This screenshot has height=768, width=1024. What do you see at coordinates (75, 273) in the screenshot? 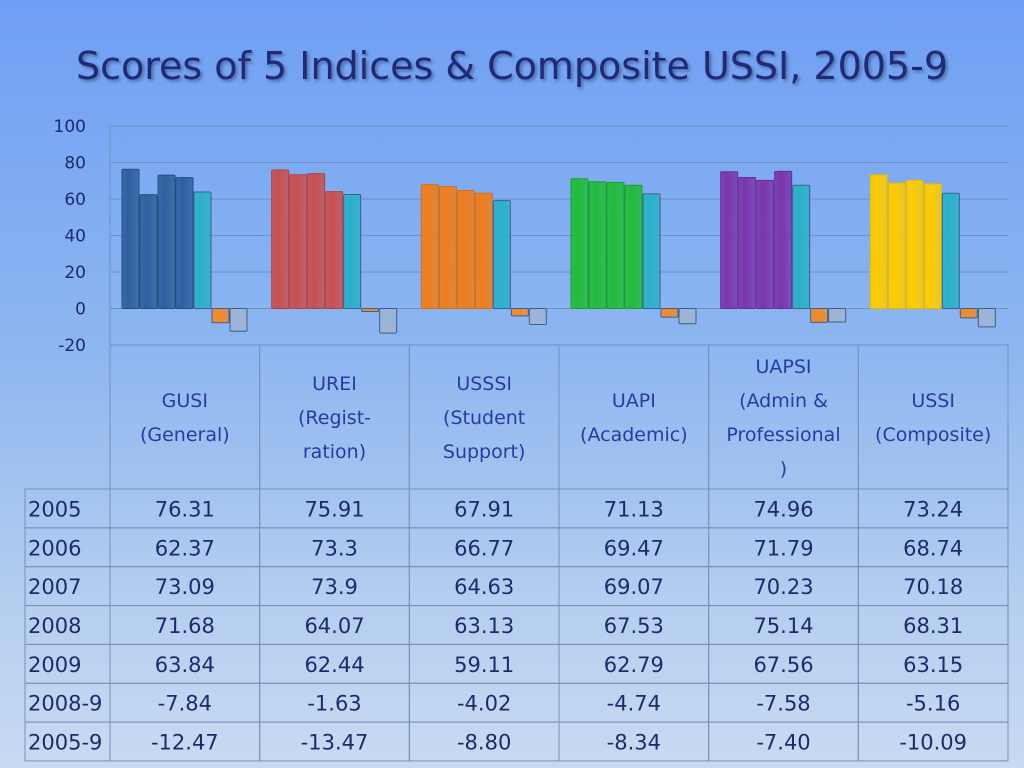
I see `y-tick-label: 20` at bounding box center [75, 273].